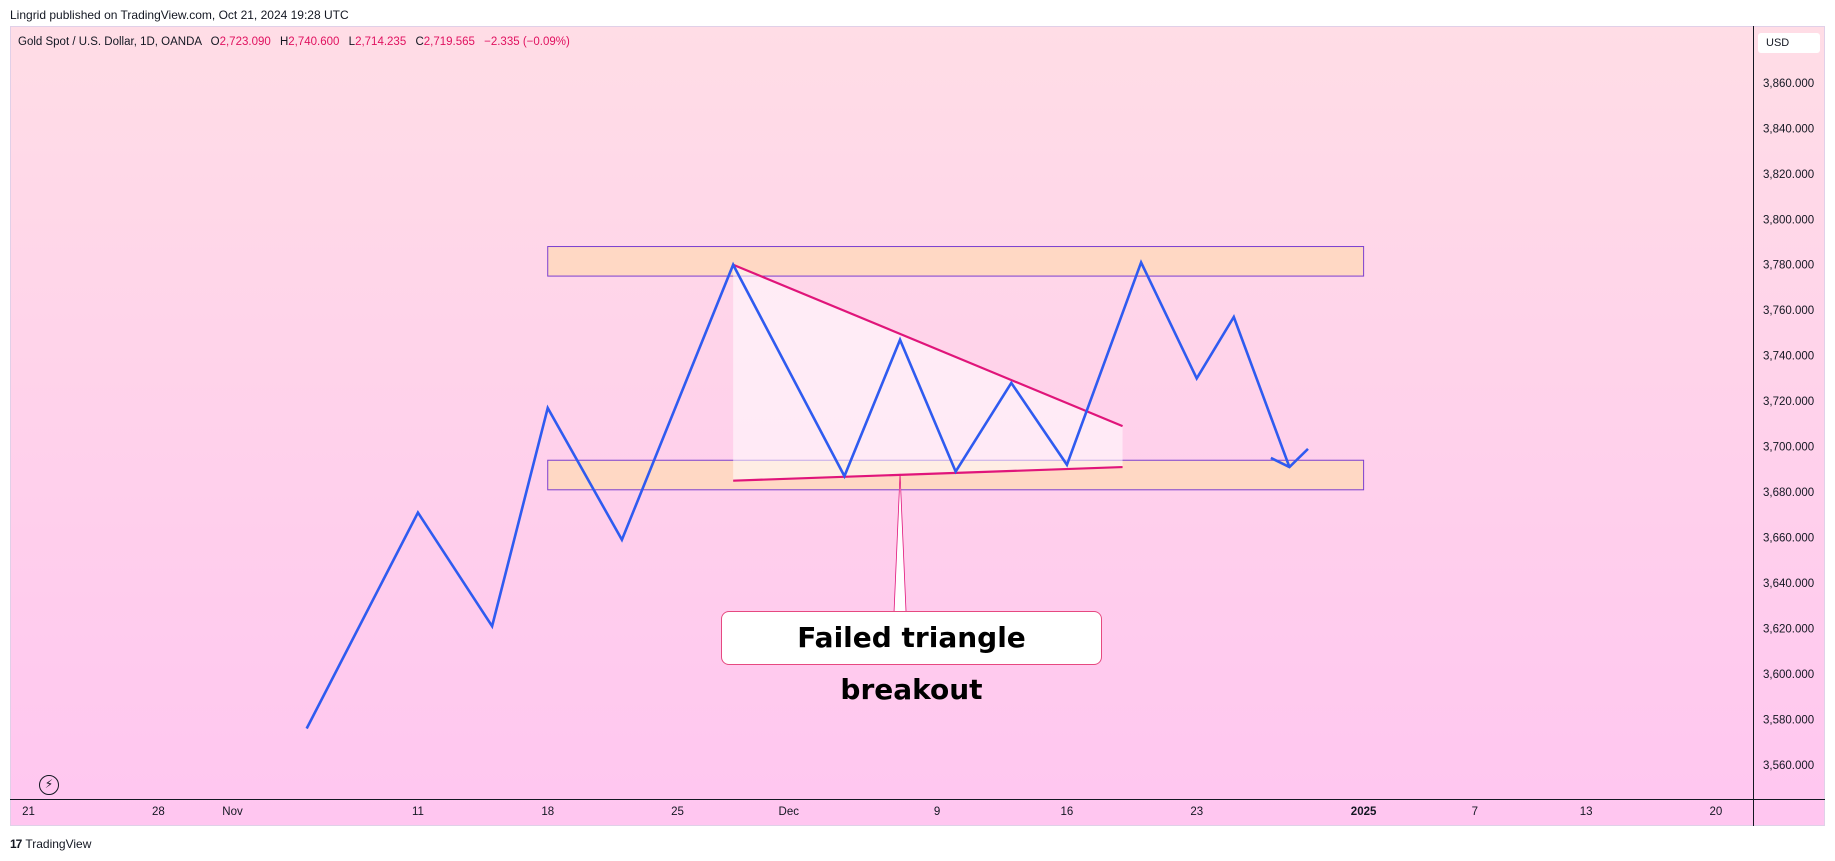  What do you see at coordinates (1788, 493) in the screenshot?
I see `y-tick-label-6: 3,680.000` at bounding box center [1788, 493].